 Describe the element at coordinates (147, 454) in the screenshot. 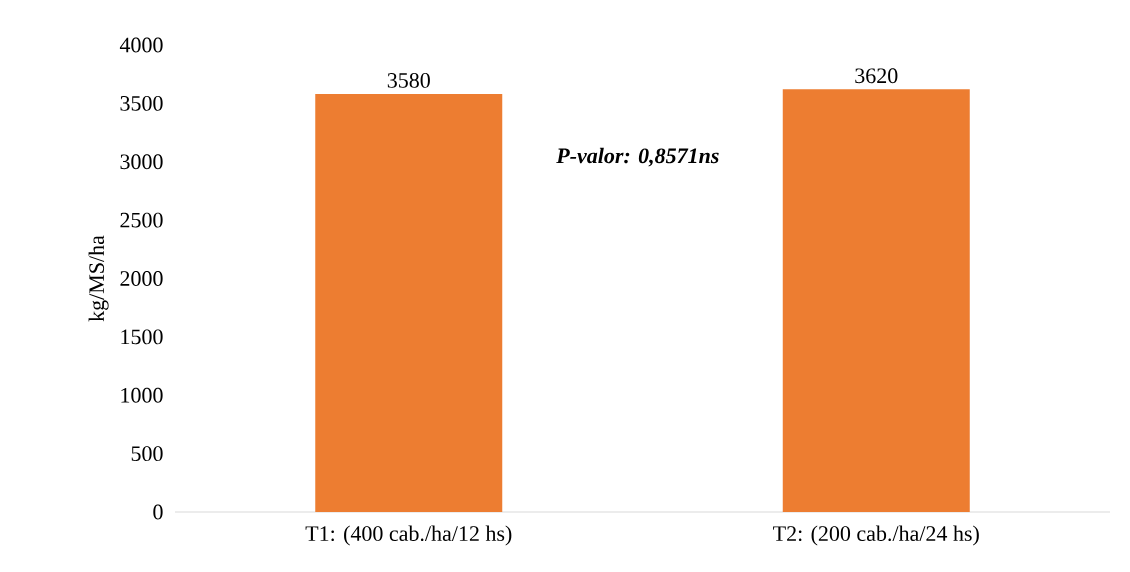

I see `y-tick-label: 500` at that location.